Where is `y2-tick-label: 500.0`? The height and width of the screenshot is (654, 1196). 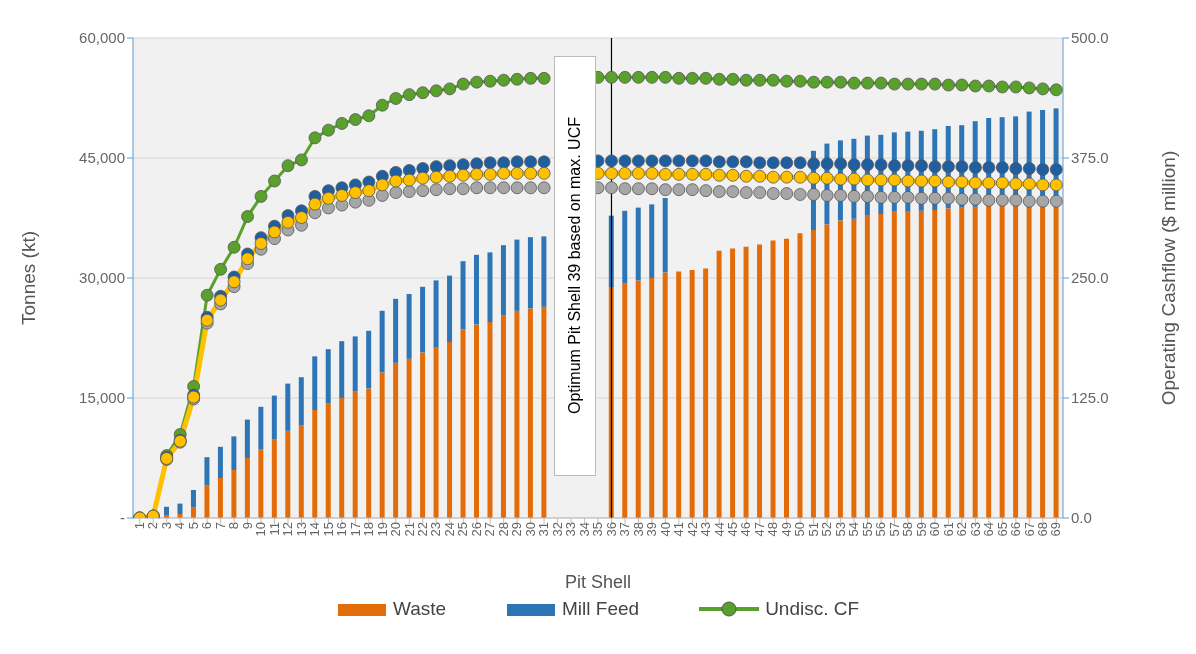 y2-tick-label: 500.0 is located at coordinates (1090, 38).